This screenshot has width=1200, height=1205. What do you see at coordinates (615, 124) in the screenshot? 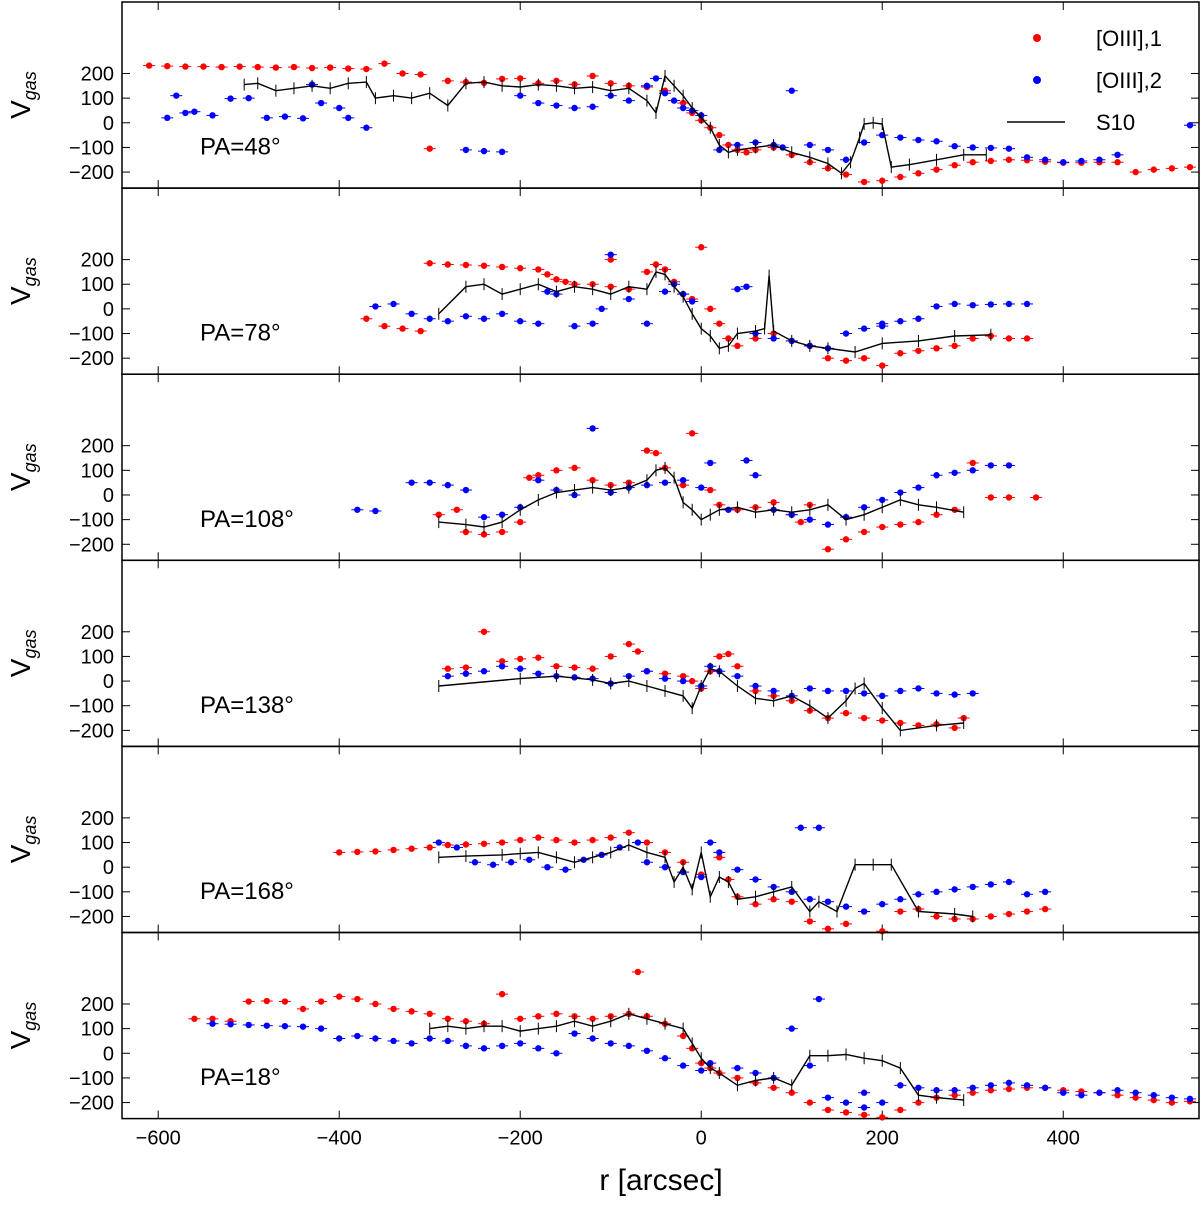
I see `s10-line` at bounding box center [615, 124].